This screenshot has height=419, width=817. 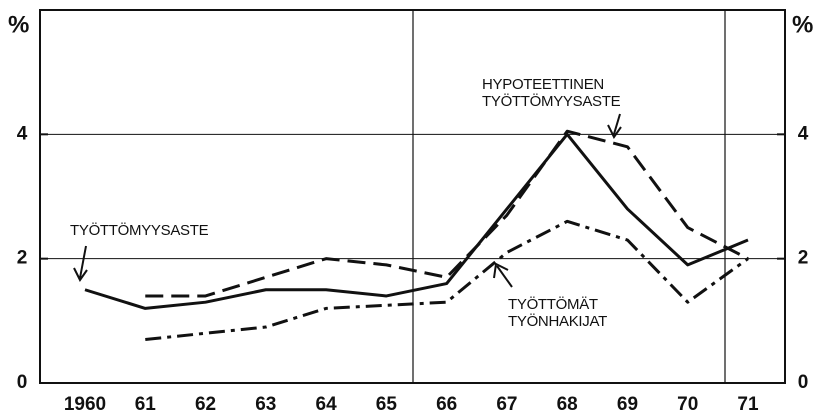 I want to click on x-tick-label: 66, so click(x=446, y=404).